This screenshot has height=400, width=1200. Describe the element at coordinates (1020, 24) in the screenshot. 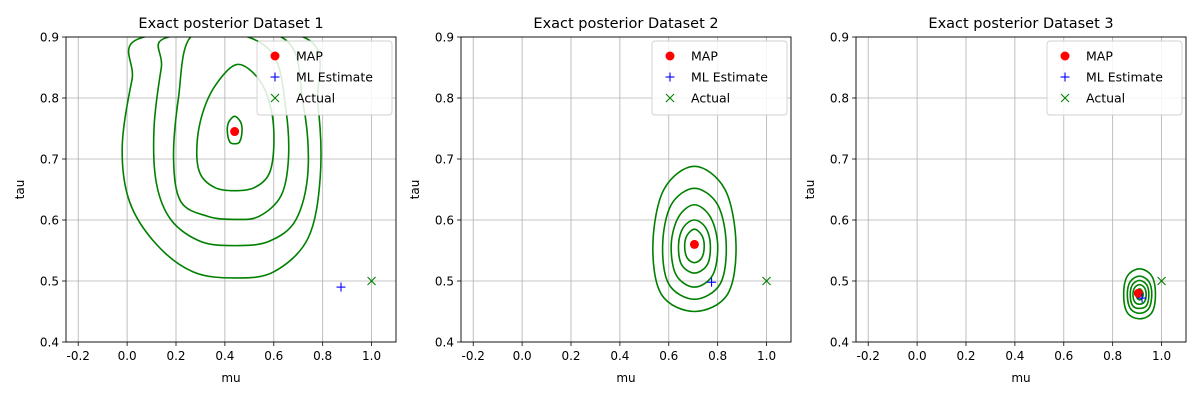

I see `chart-title: Exact posterior Dataset 3` at that location.